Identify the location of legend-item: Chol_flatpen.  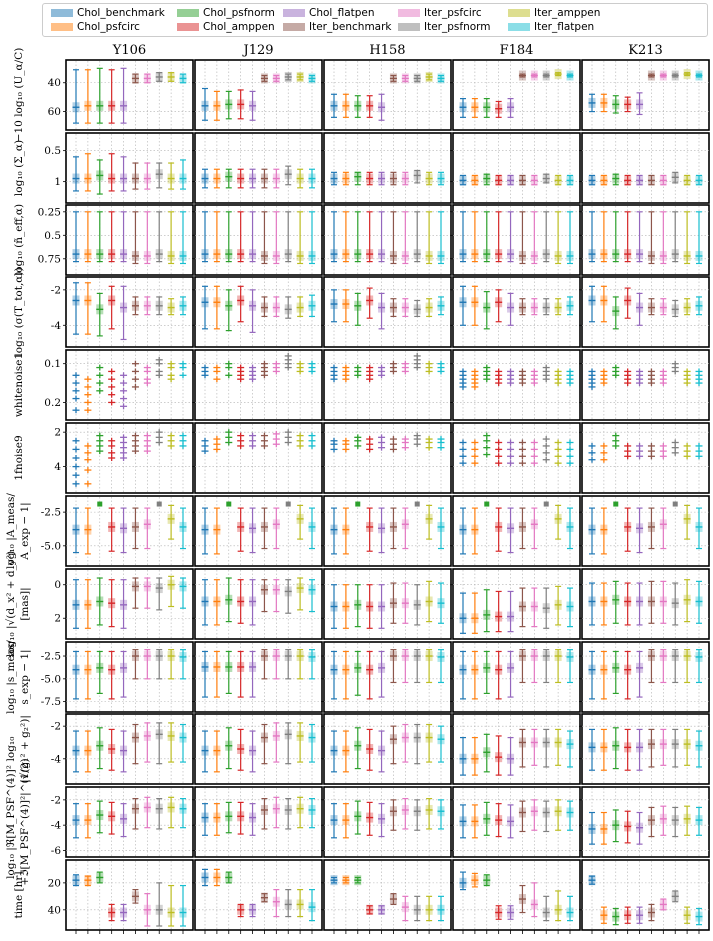
(329, 13).